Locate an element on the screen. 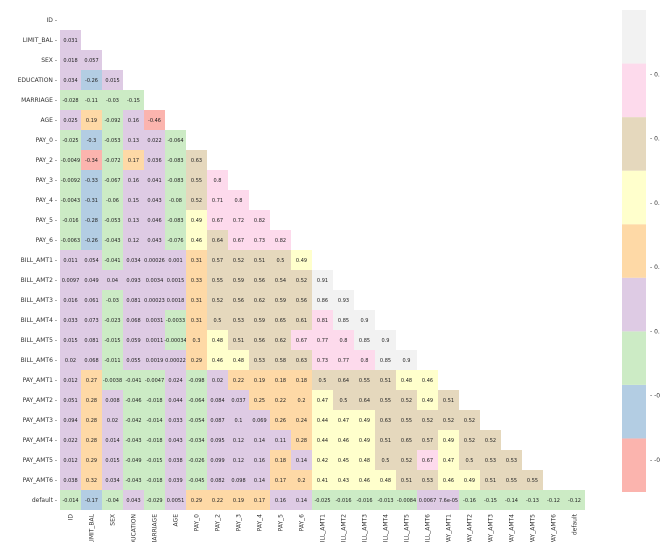 The image size is (660, 542). cell-value-label: -0.0033 is located at coordinates (175, 321).